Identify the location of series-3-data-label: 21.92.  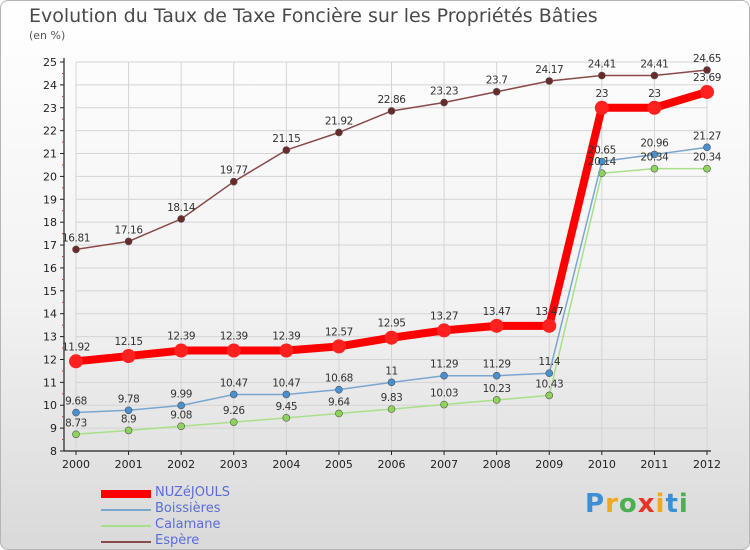
(339, 121).